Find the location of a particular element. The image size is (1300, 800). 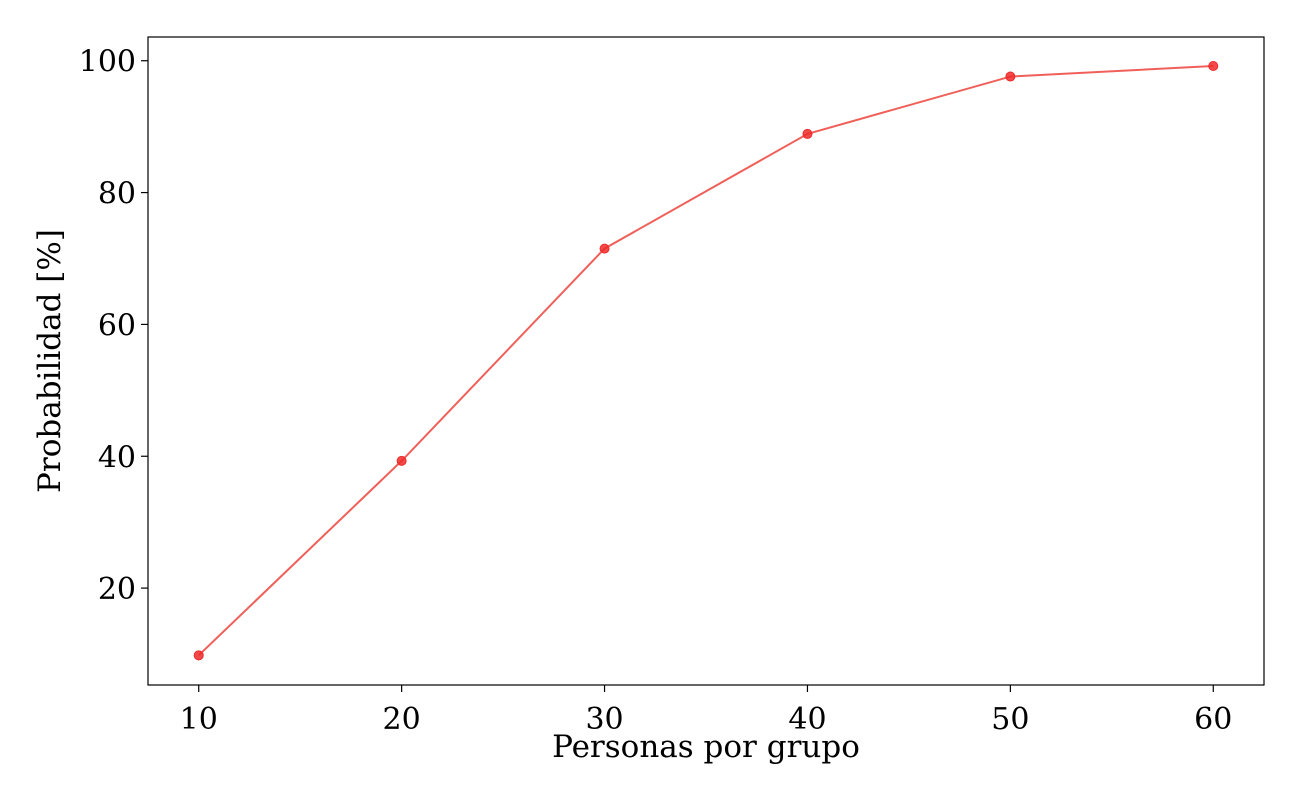

y-tick-label: 20 is located at coordinates (117, 589).